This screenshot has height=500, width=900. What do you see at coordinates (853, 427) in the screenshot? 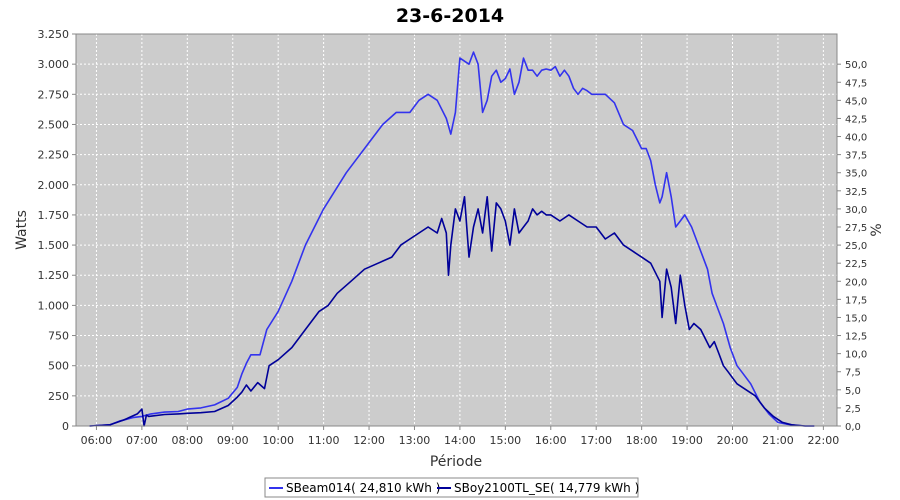
I see `y2-tick-label: 0,0` at bounding box center [853, 427].